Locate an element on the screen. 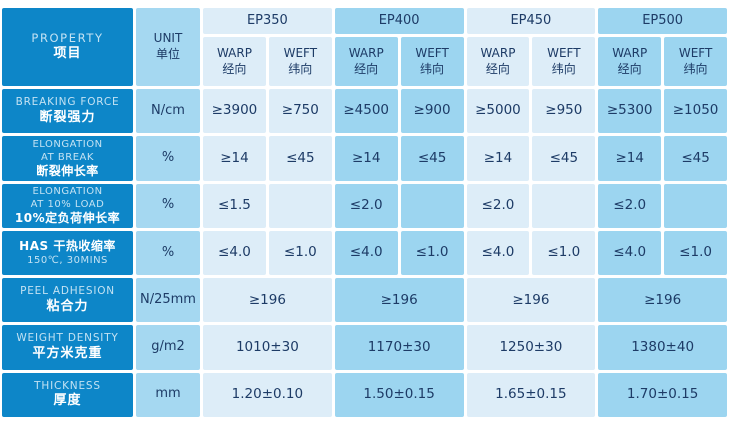 The width and height of the screenshot is (732, 425). value-cell: ≥950 is located at coordinates (564, 111).